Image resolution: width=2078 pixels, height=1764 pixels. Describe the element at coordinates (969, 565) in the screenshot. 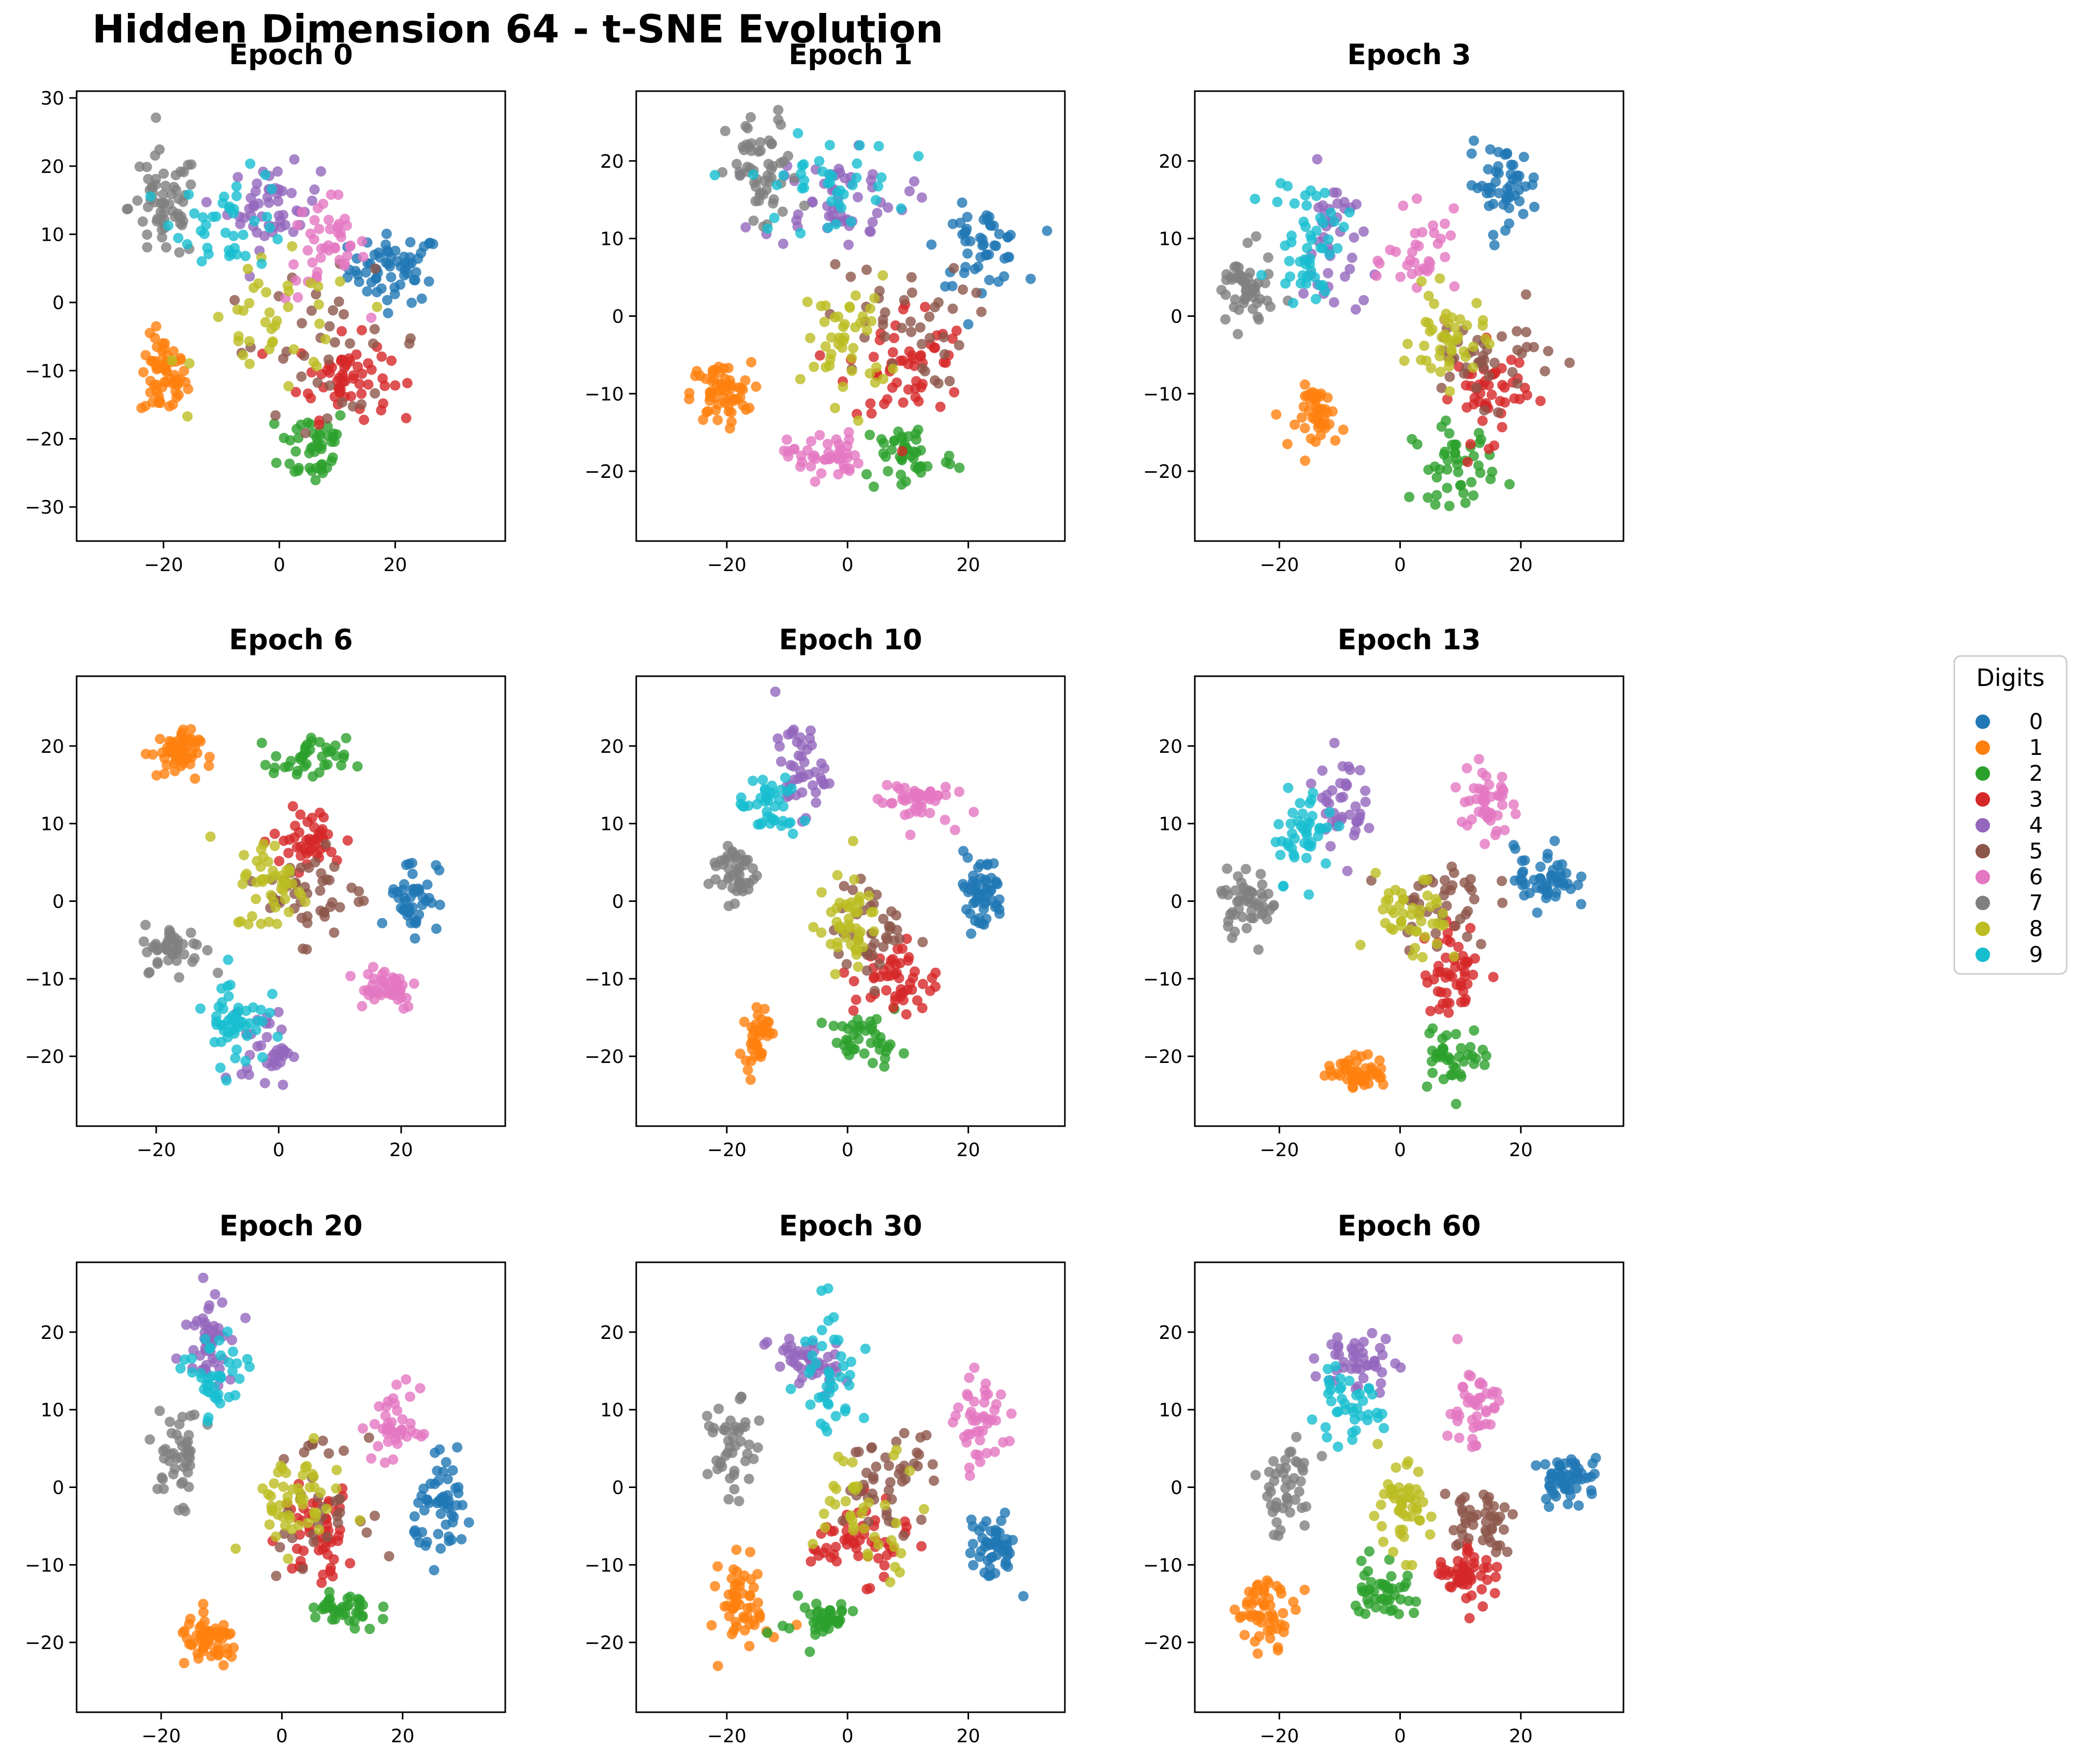

I see `x-tick-label: 20` at that location.